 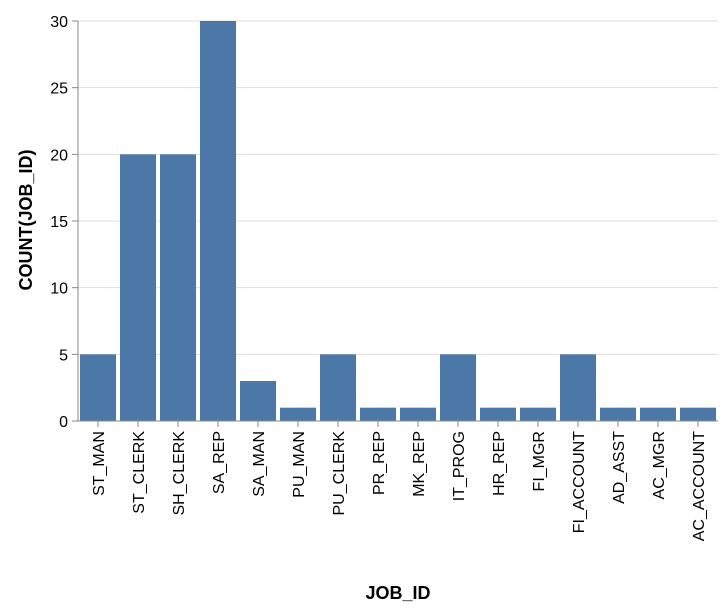 What do you see at coordinates (178, 288) in the screenshot?
I see `bar-sh-clerk` at bounding box center [178, 288].